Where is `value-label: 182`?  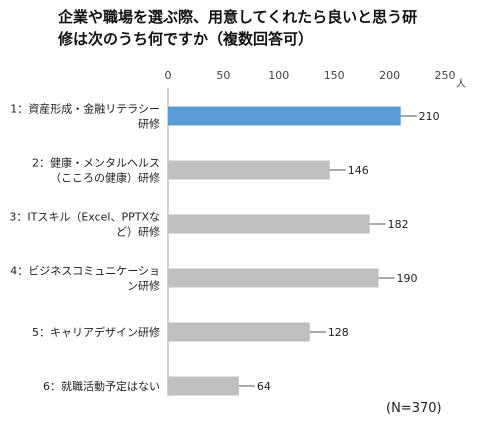 value-label: 182 is located at coordinates (398, 224).